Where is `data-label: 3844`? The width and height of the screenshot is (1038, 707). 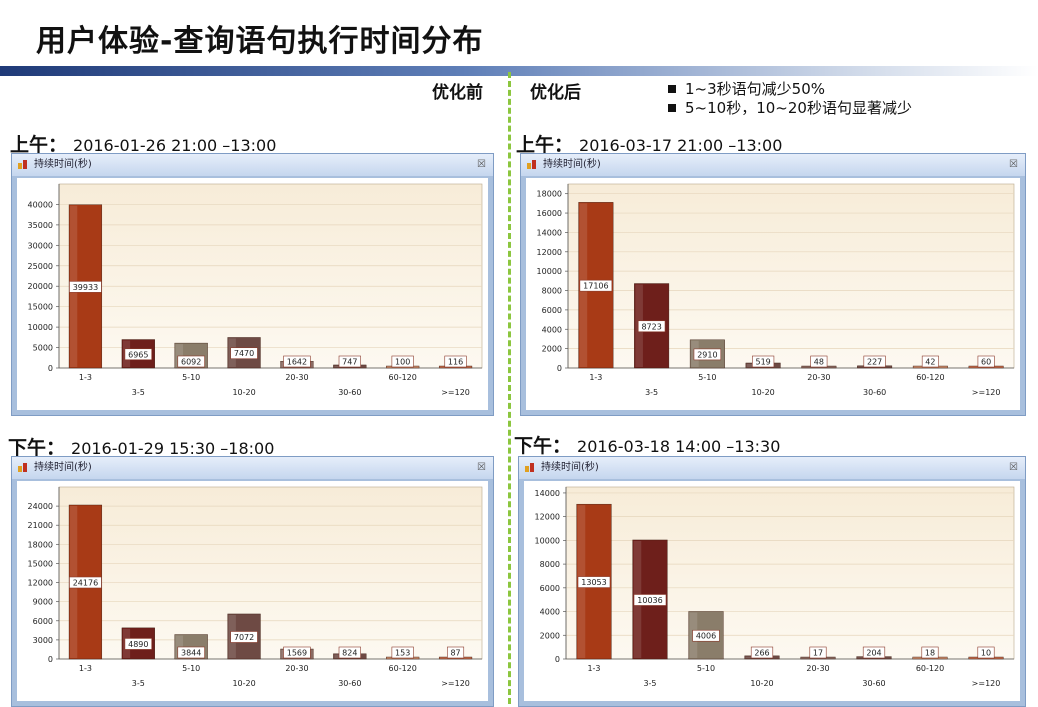 data-label: 3844 is located at coordinates (191, 653).